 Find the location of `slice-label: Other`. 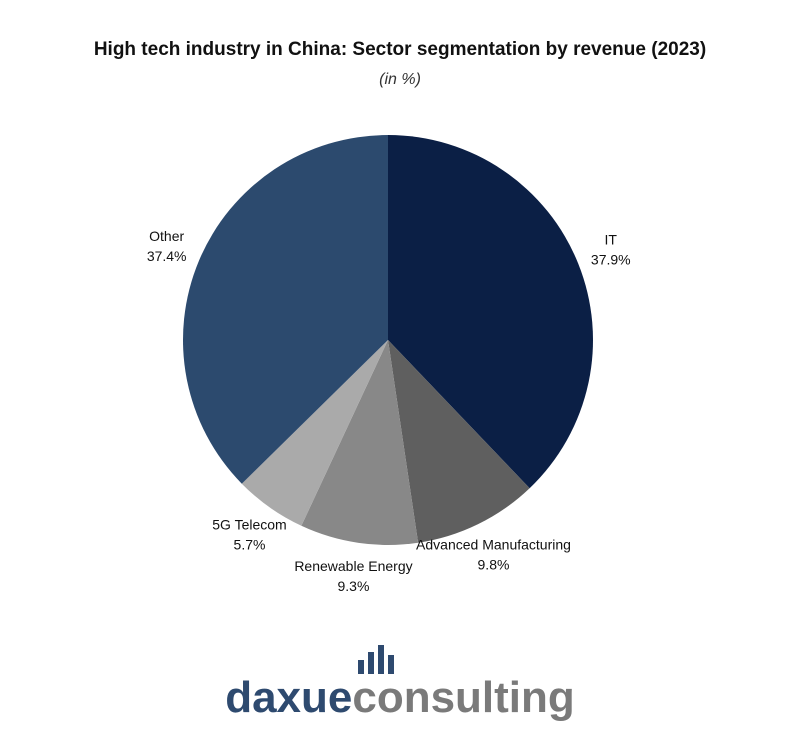

slice-label: Other is located at coordinates (166, 236).